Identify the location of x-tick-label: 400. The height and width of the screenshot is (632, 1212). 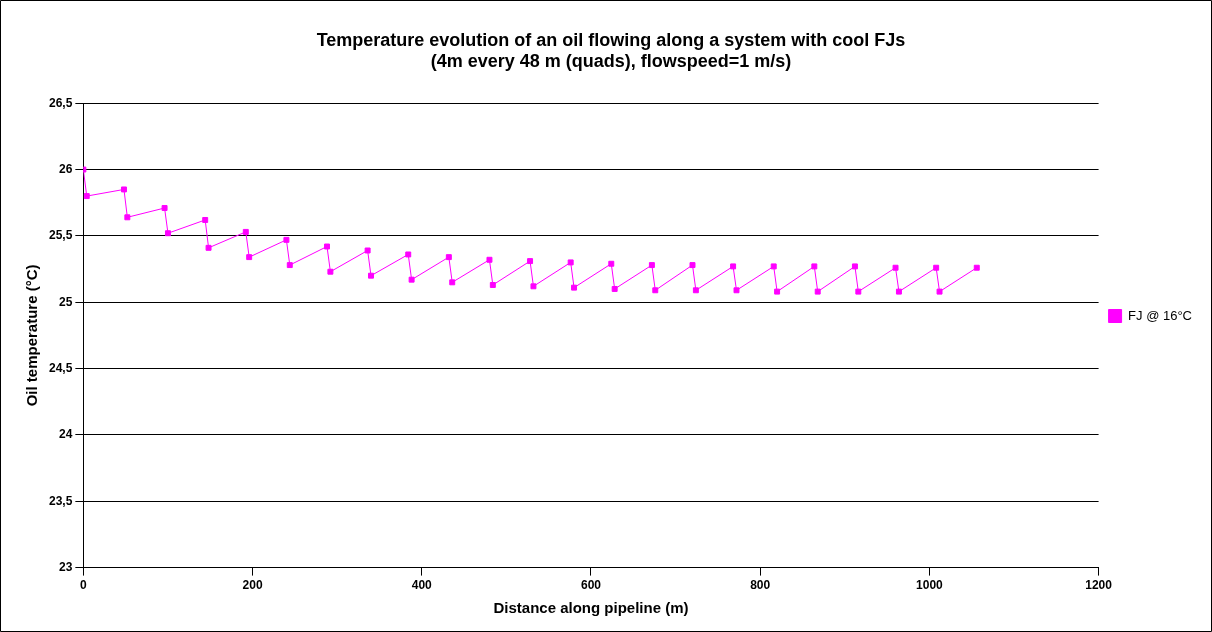
(422, 585).